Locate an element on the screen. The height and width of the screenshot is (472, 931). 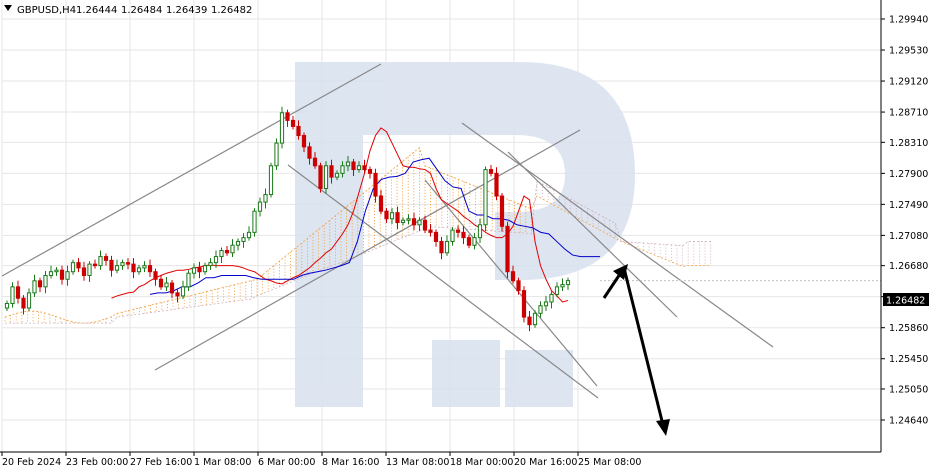
time-tick-label: 20 Mar 16:00 is located at coordinates (545, 462).